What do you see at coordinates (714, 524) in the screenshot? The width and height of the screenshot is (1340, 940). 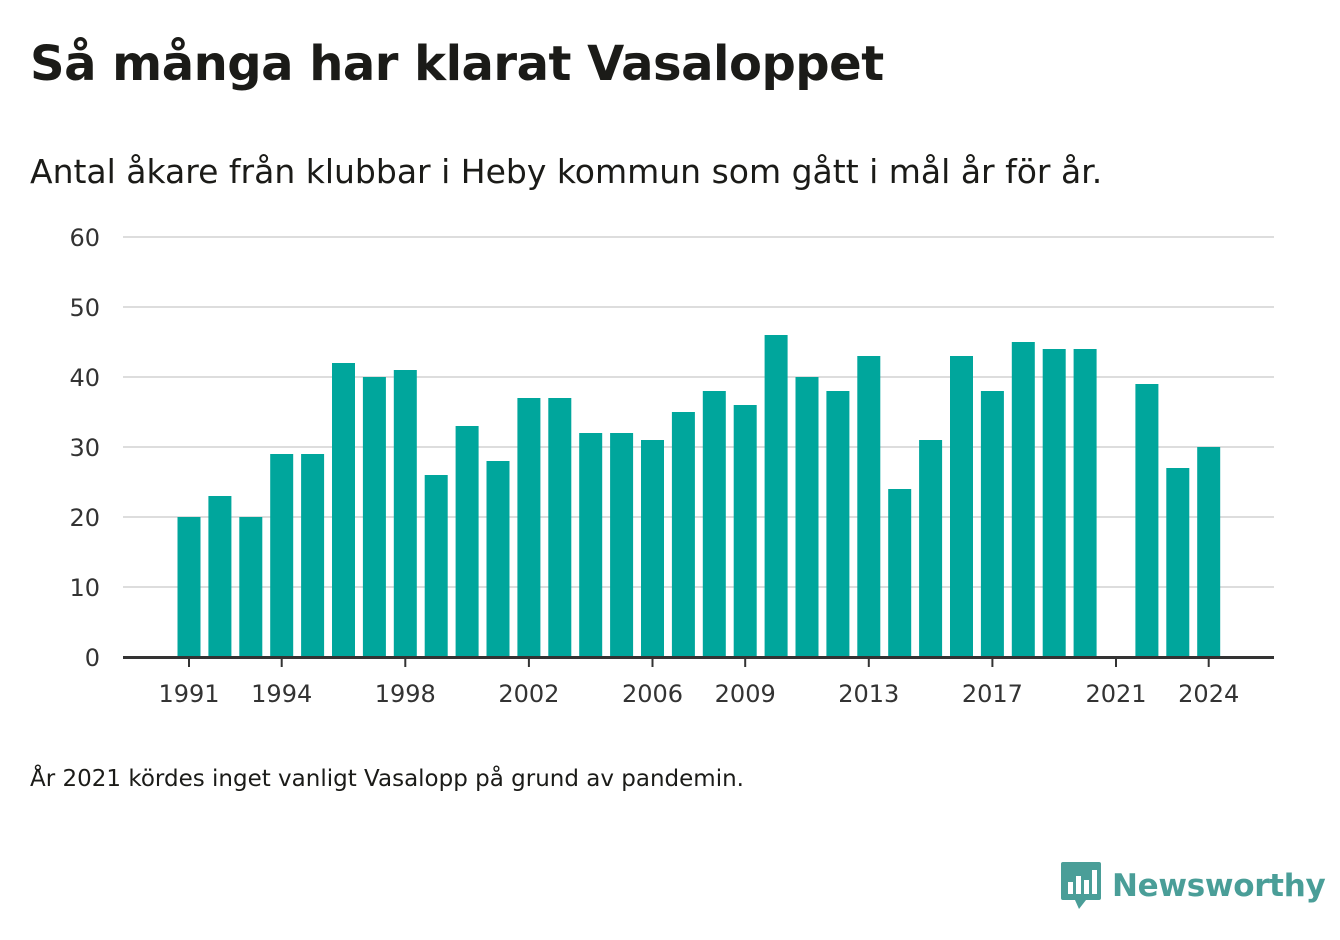 I see `bar-2008` at bounding box center [714, 524].